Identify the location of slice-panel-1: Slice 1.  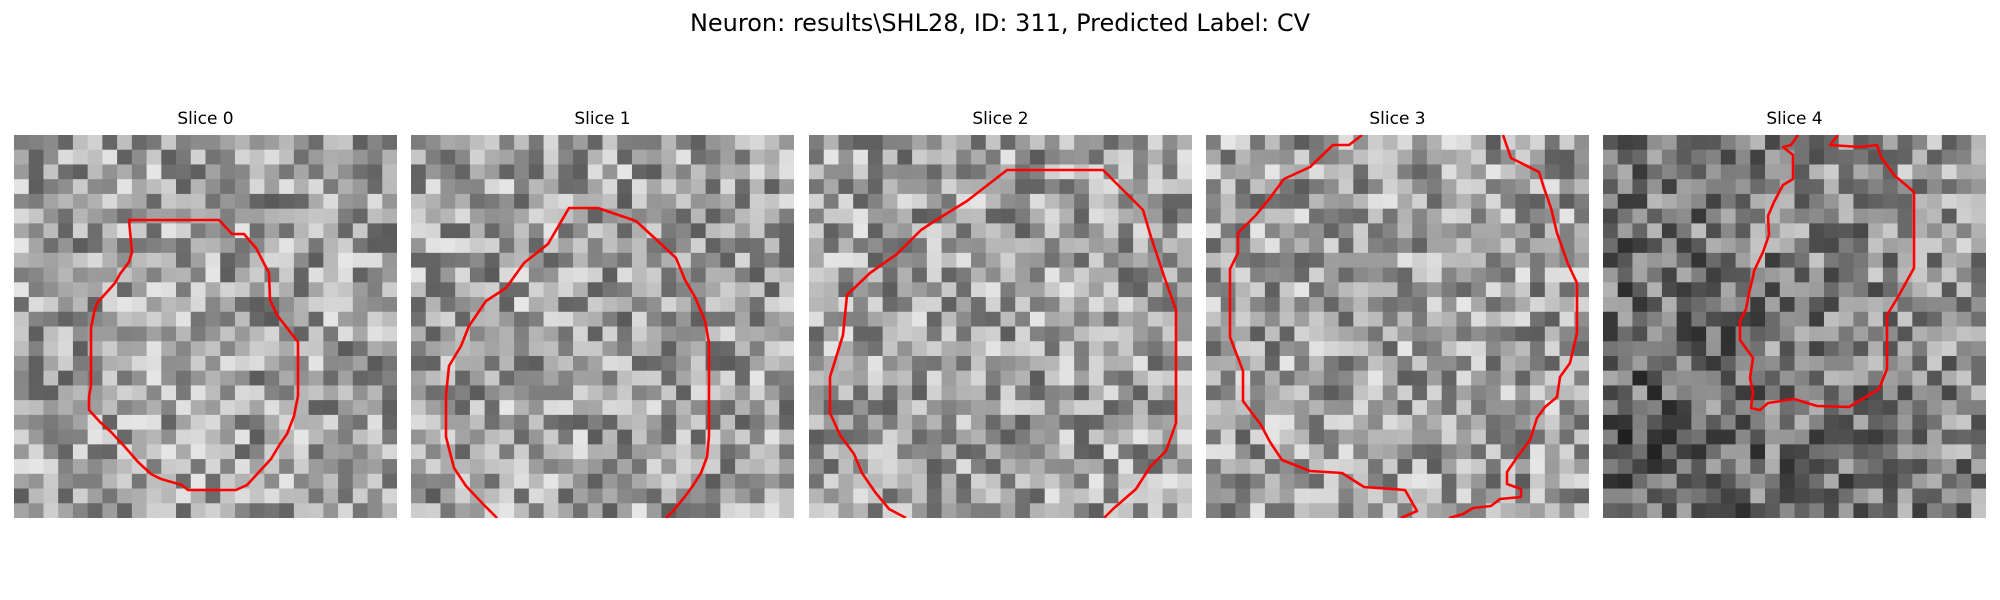
(602, 313).